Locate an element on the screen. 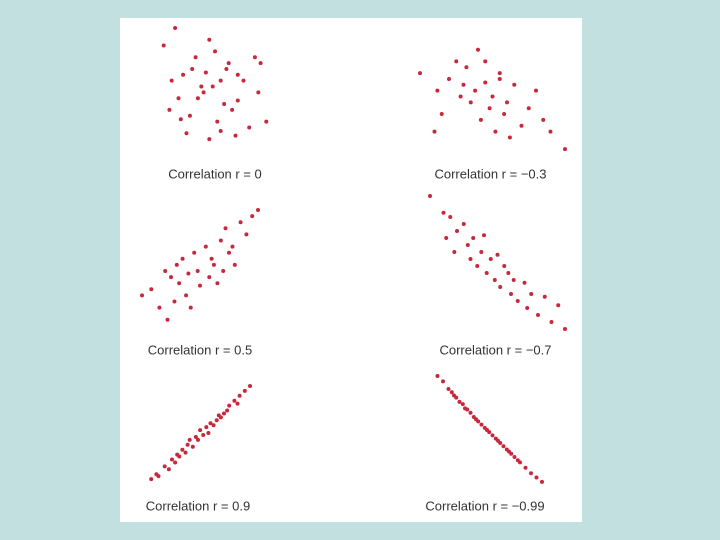 The height and width of the screenshot is (540, 720). caption: Correlation r = 0.9 is located at coordinates (198, 505).